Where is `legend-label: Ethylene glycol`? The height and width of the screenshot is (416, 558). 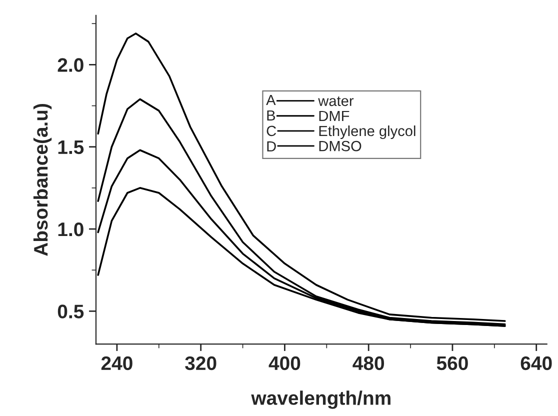 legend-label: Ethylene glycol is located at coordinates (367, 132).